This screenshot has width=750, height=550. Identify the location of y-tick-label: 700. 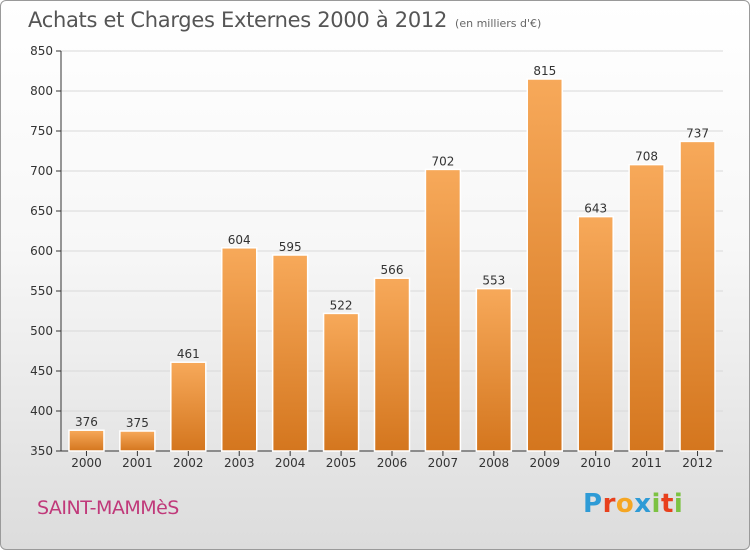
(41, 171).